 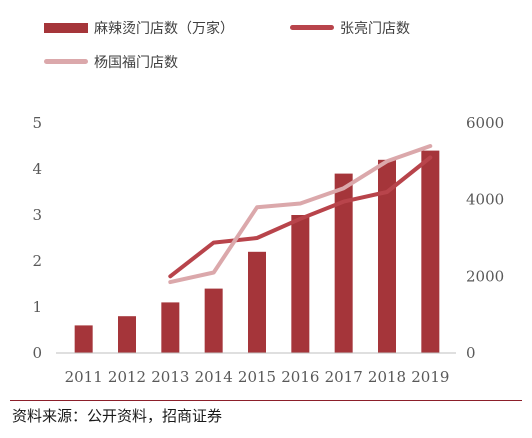 What do you see at coordinates (485, 276) in the screenshot?
I see `right-tick-label: 2000` at bounding box center [485, 276].